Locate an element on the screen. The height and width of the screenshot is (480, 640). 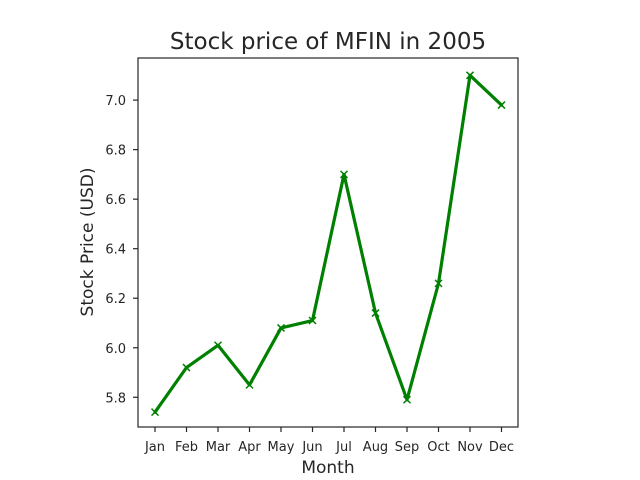
x-tick-label: Mar is located at coordinates (218, 447).